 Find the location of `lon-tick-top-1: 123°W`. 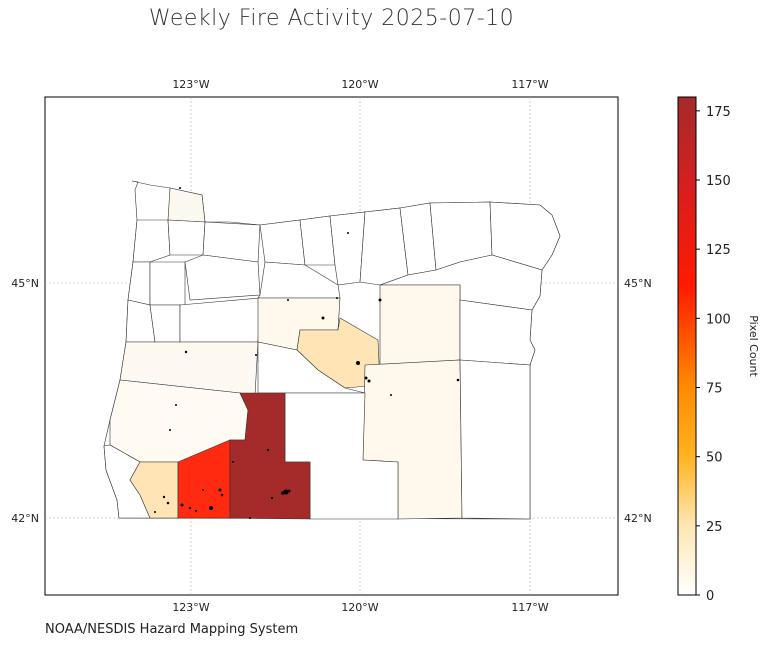

lon-tick-top-1: 123°W is located at coordinates (190, 84).